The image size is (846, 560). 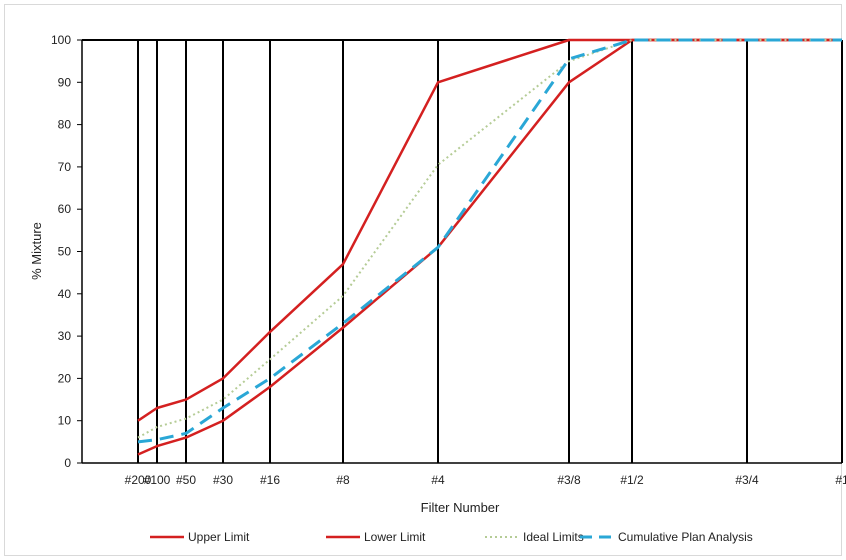 What do you see at coordinates (138, 480) in the screenshot?
I see `x-tick-label: #200` at bounding box center [138, 480].